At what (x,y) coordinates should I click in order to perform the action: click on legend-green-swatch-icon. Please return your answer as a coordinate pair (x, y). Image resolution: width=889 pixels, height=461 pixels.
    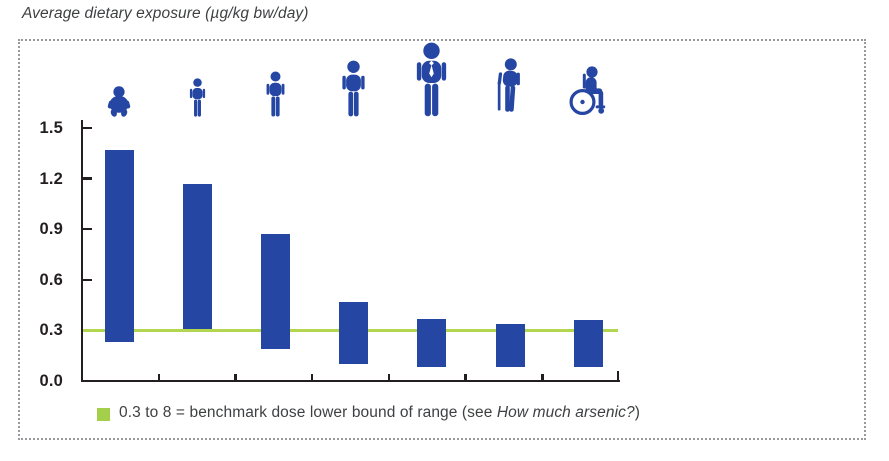
    Looking at the image, I should click on (103, 414).